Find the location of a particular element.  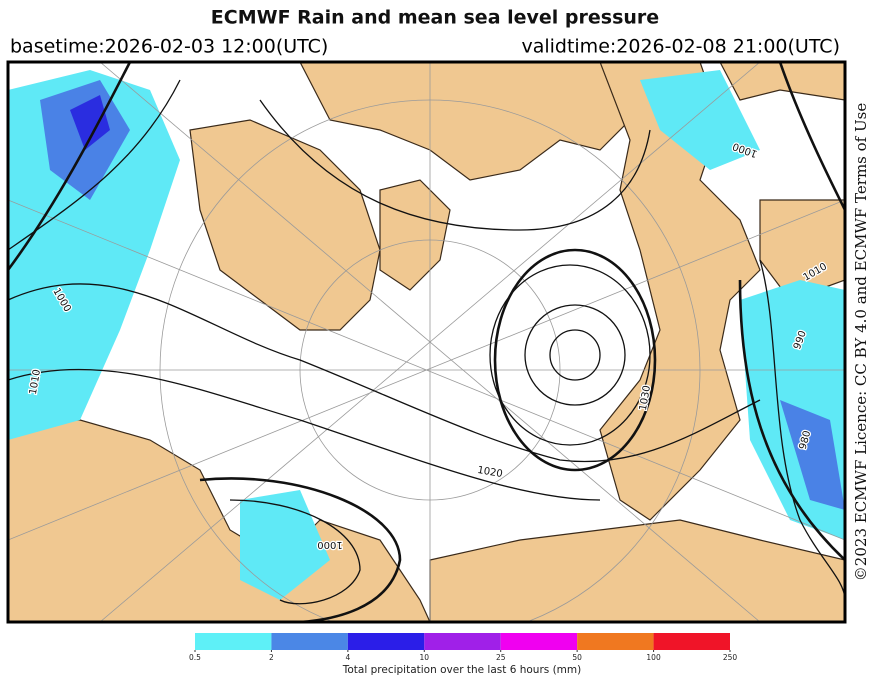

land-islands is located at coordinates (415, 235).